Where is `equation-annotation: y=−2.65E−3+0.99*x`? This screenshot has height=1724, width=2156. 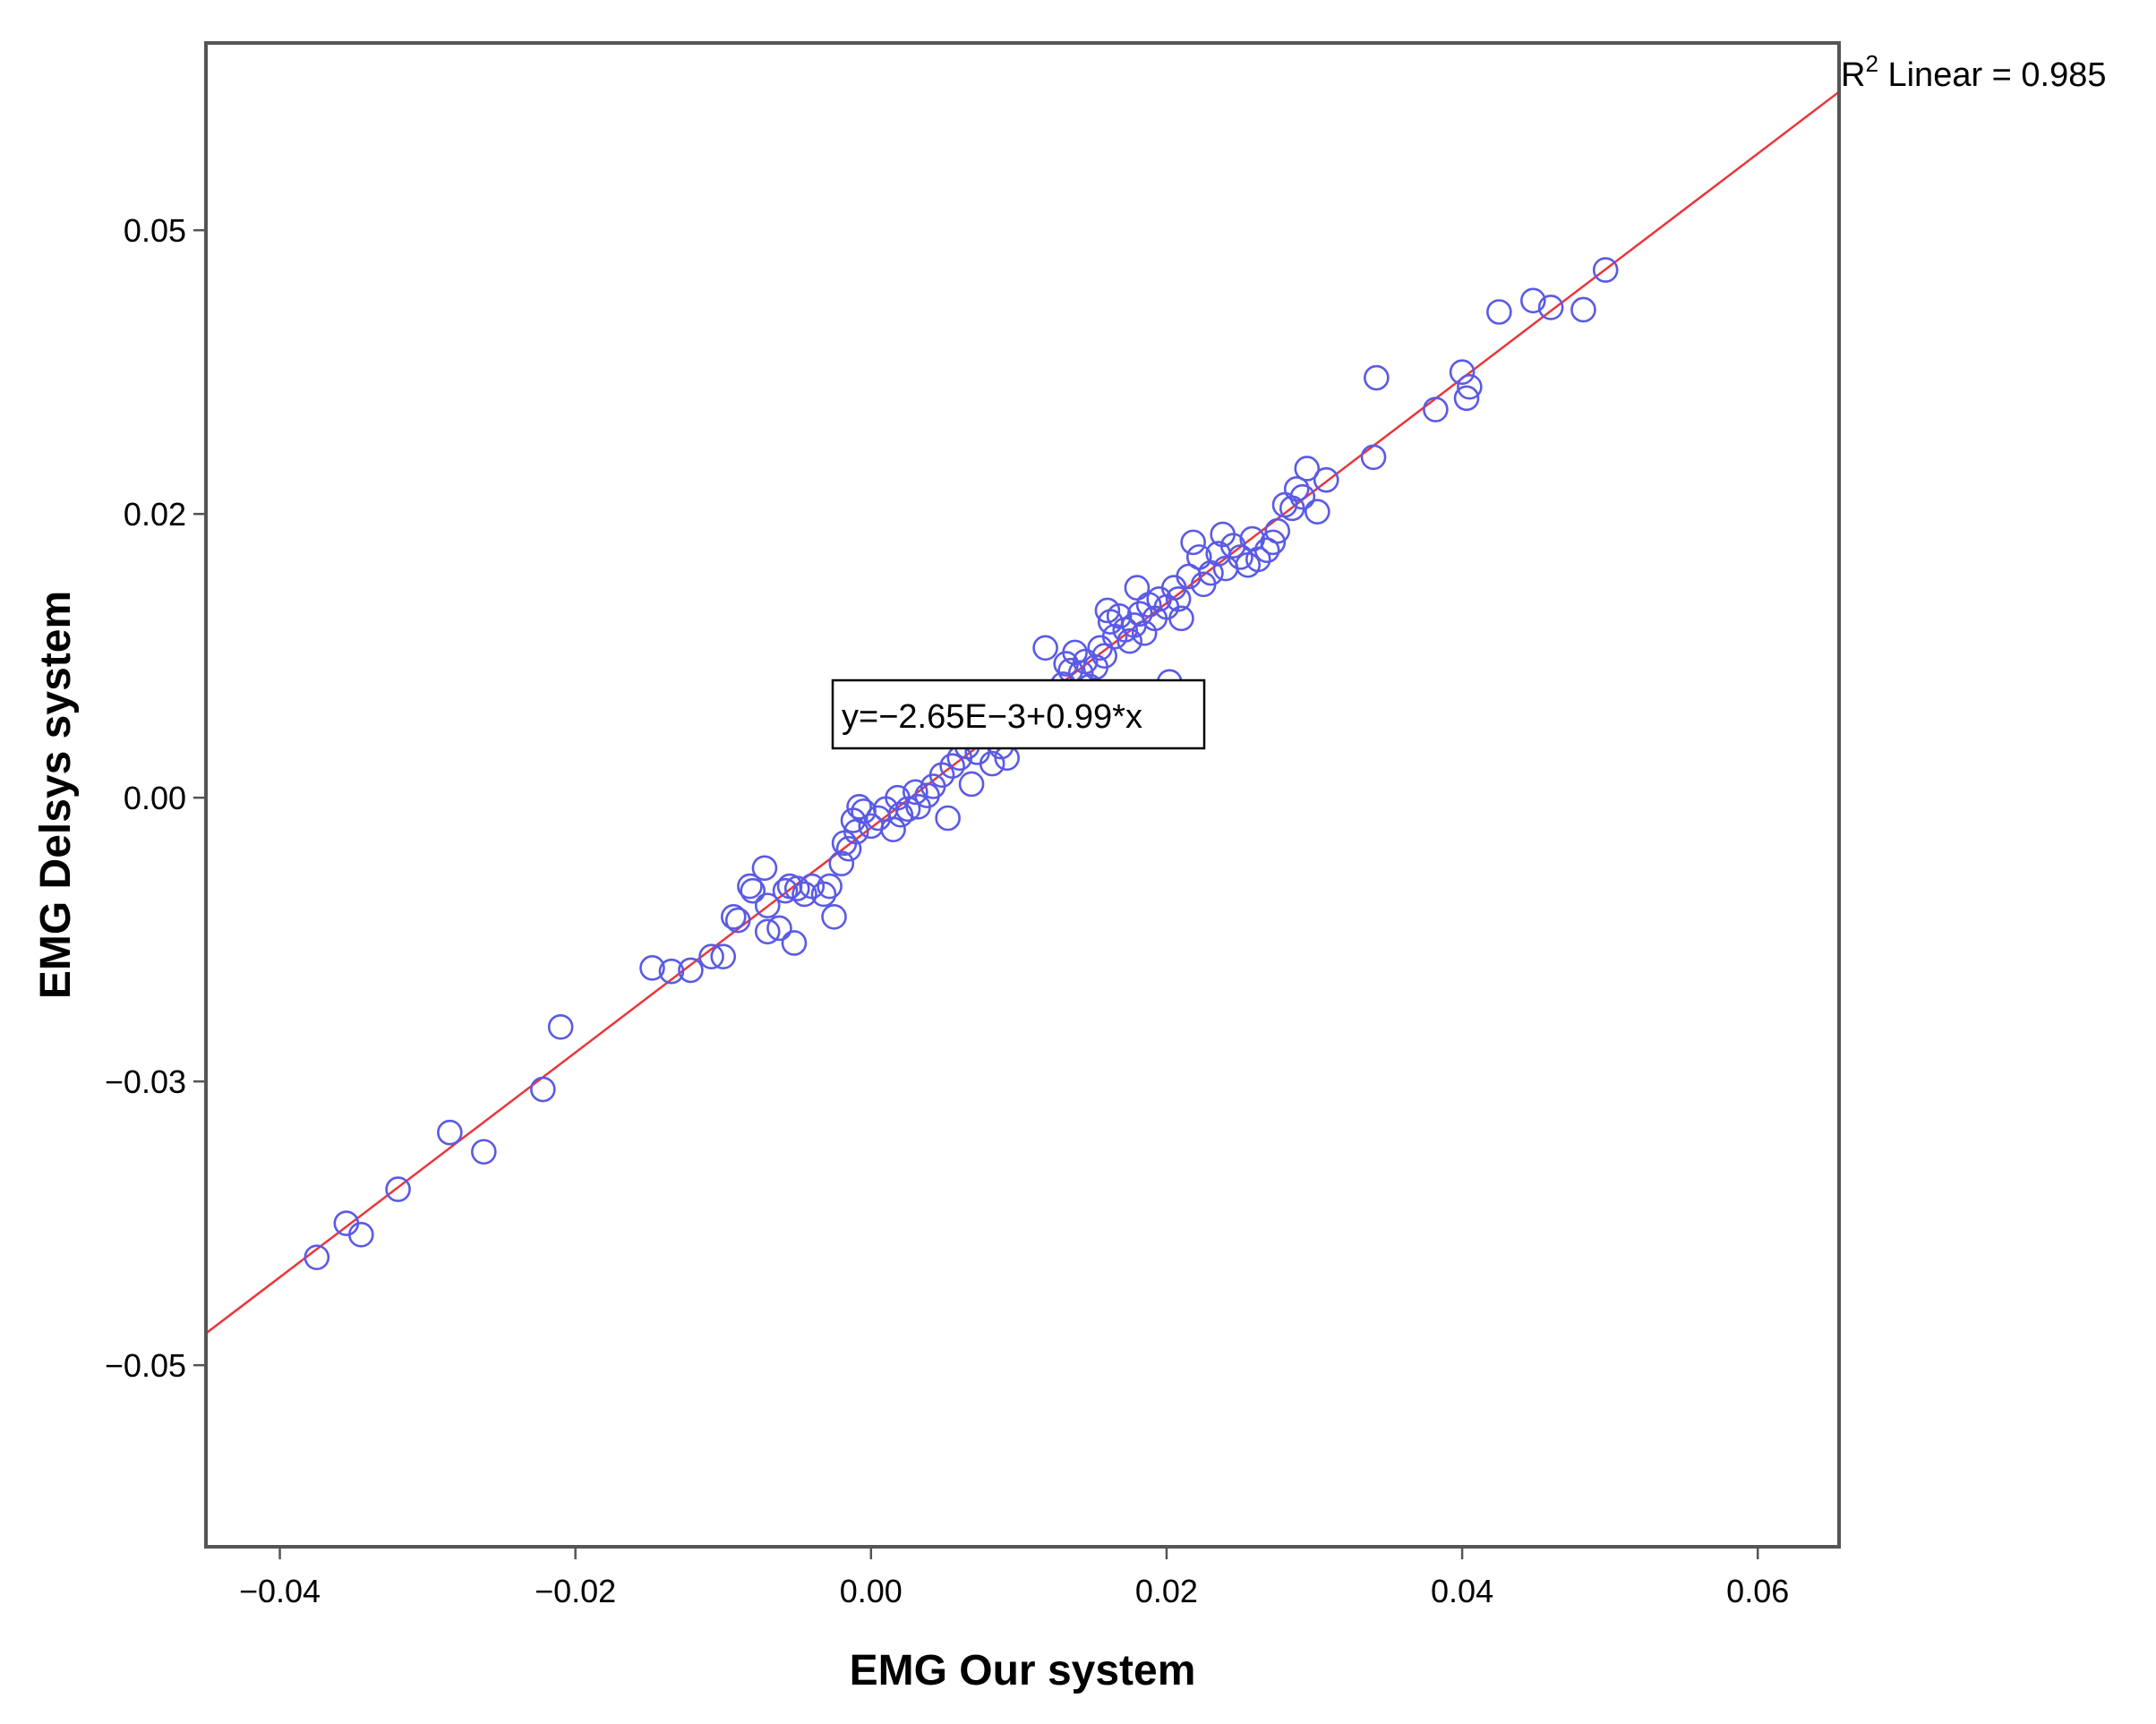
equation-annotation: y=−2.65E−3+0.99*x is located at coordinates (1018, 714).